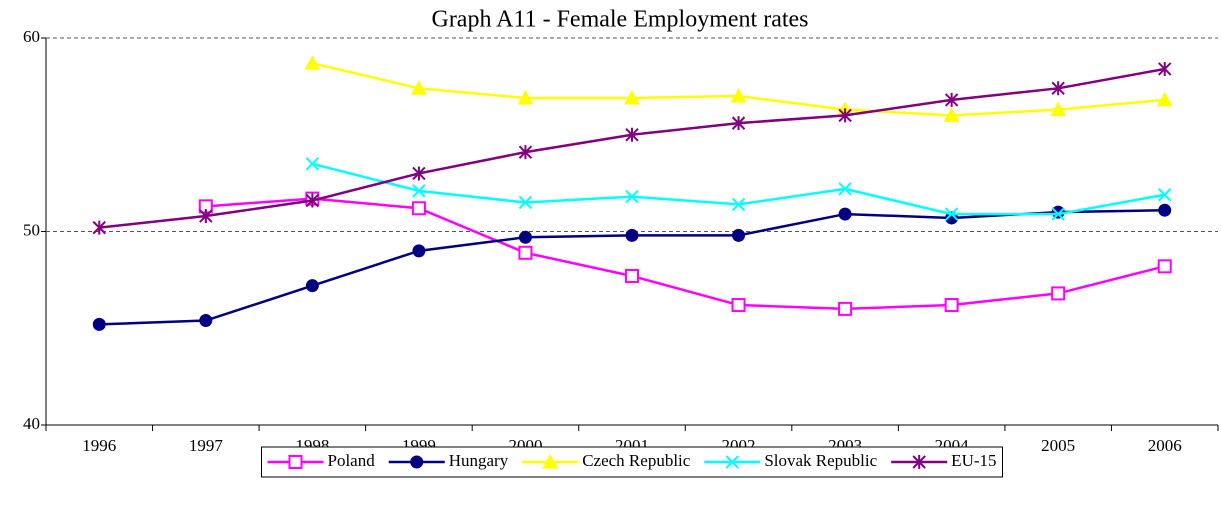 This screenshot has width=1221, height=508. I want to click on x-tick-label: 2006, so click(1165, 445).